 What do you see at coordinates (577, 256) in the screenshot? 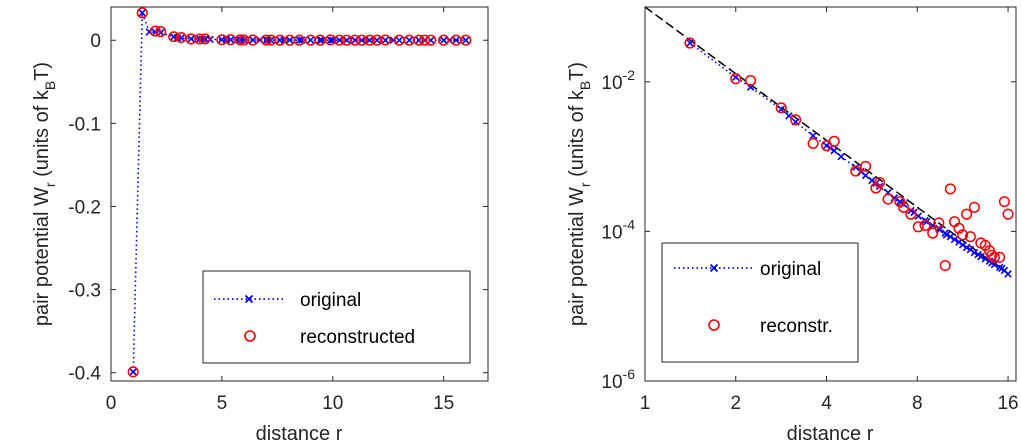
I see `right-y-axis-label-main: pair potential W` at bounding box center [577, 256].